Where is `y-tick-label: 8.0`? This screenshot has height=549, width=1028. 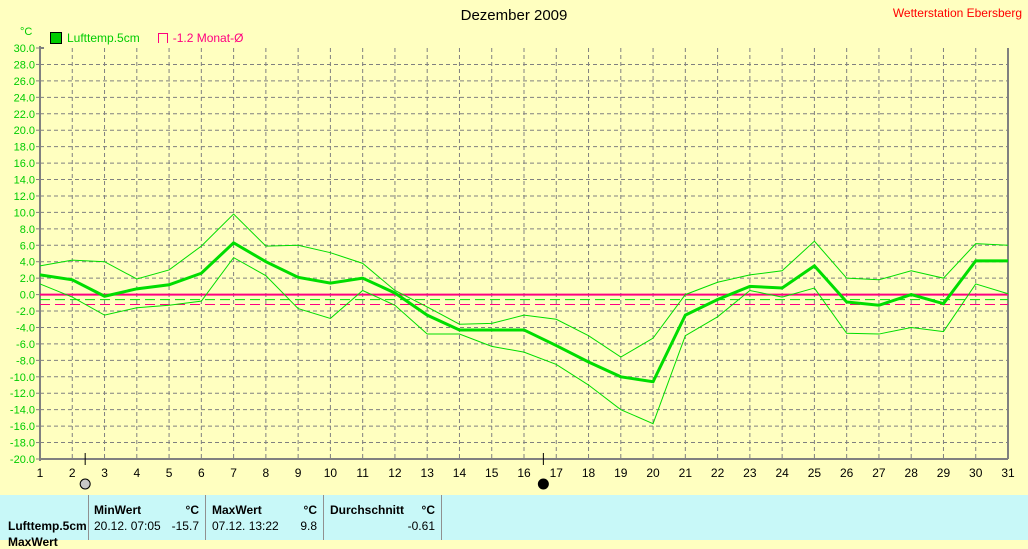
y-tick-label: 8.0 is located at coordinates (27, 230).